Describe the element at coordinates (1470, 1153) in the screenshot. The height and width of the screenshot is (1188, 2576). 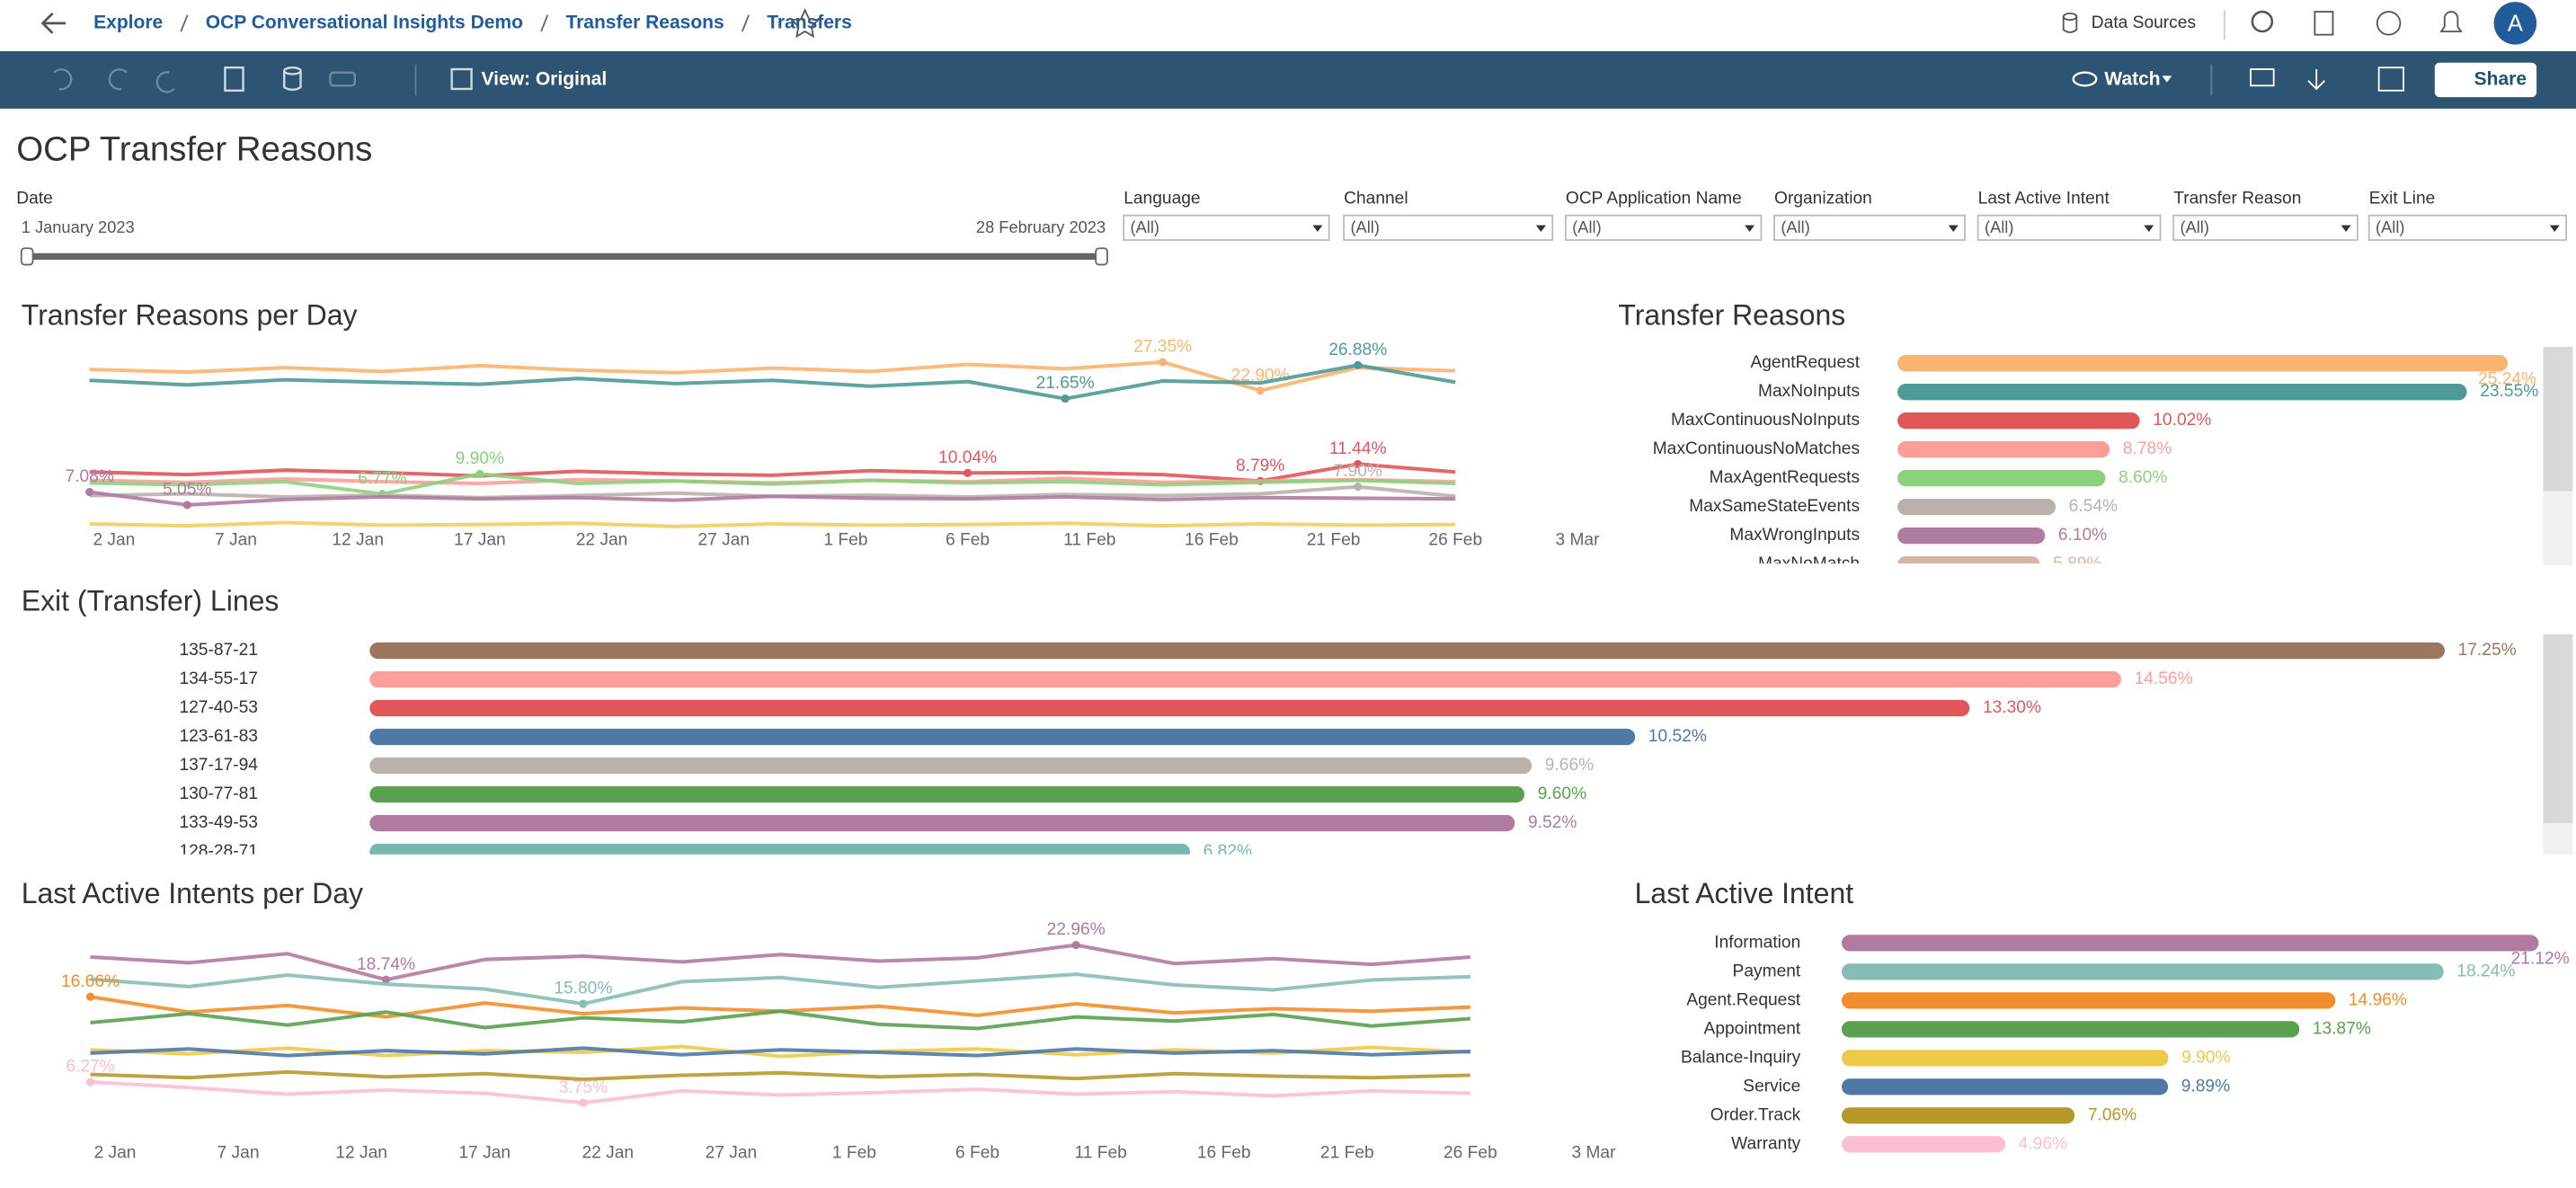
I see `x-tick-label: 26 Feb` at that location.